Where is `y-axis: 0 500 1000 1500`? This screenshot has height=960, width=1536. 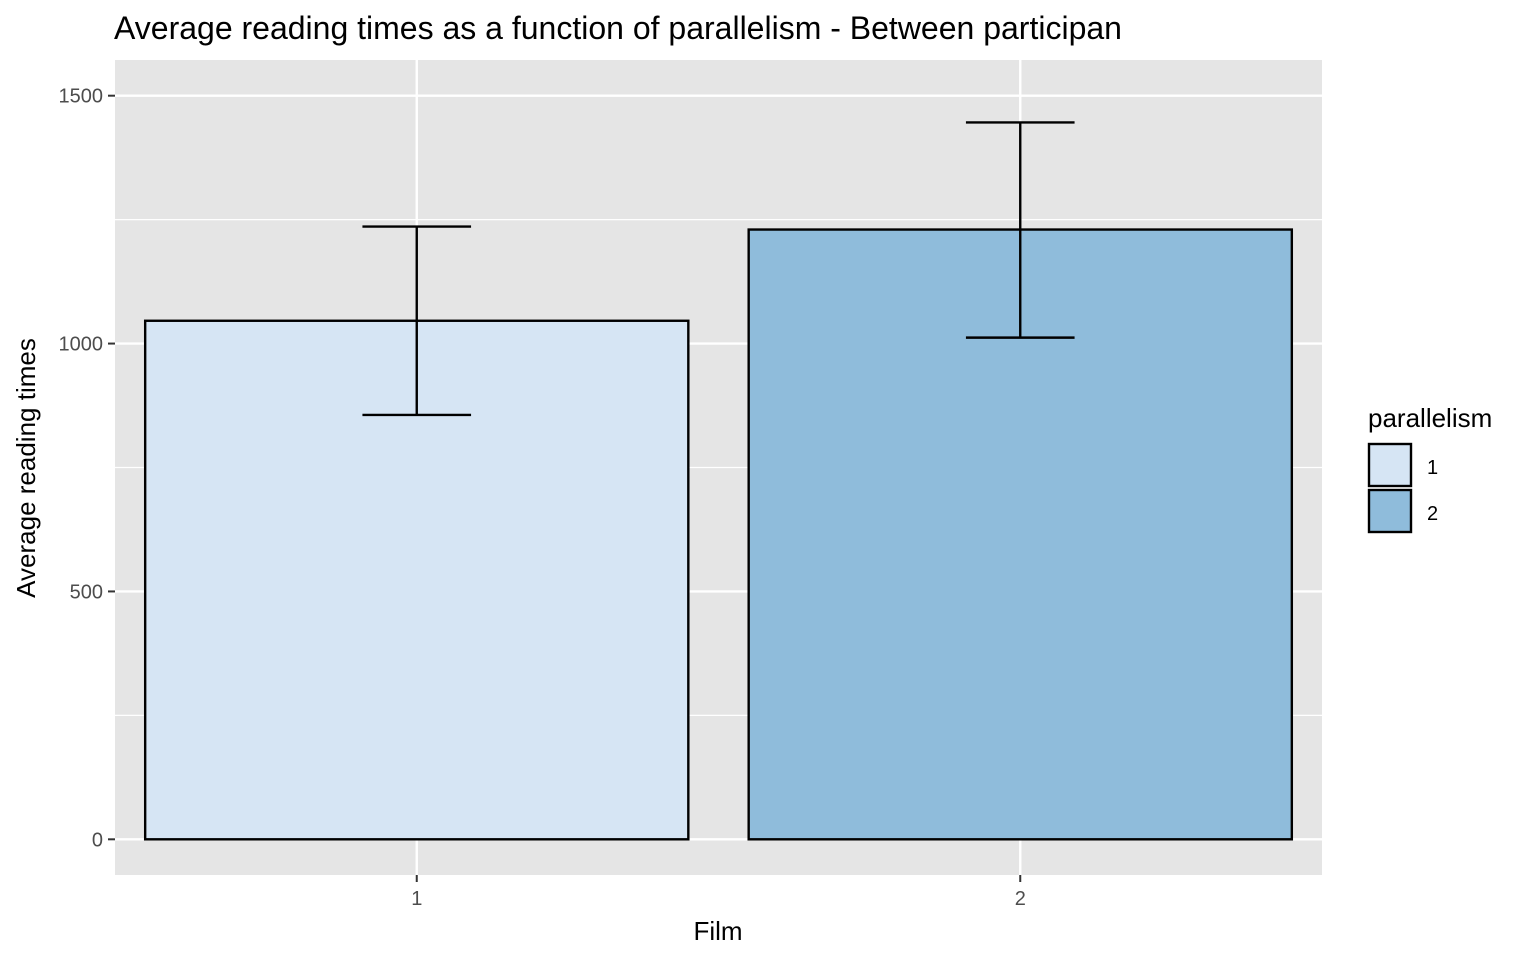
y-axis: 0 500 1000 1500 is located at coordinates (87, 468).